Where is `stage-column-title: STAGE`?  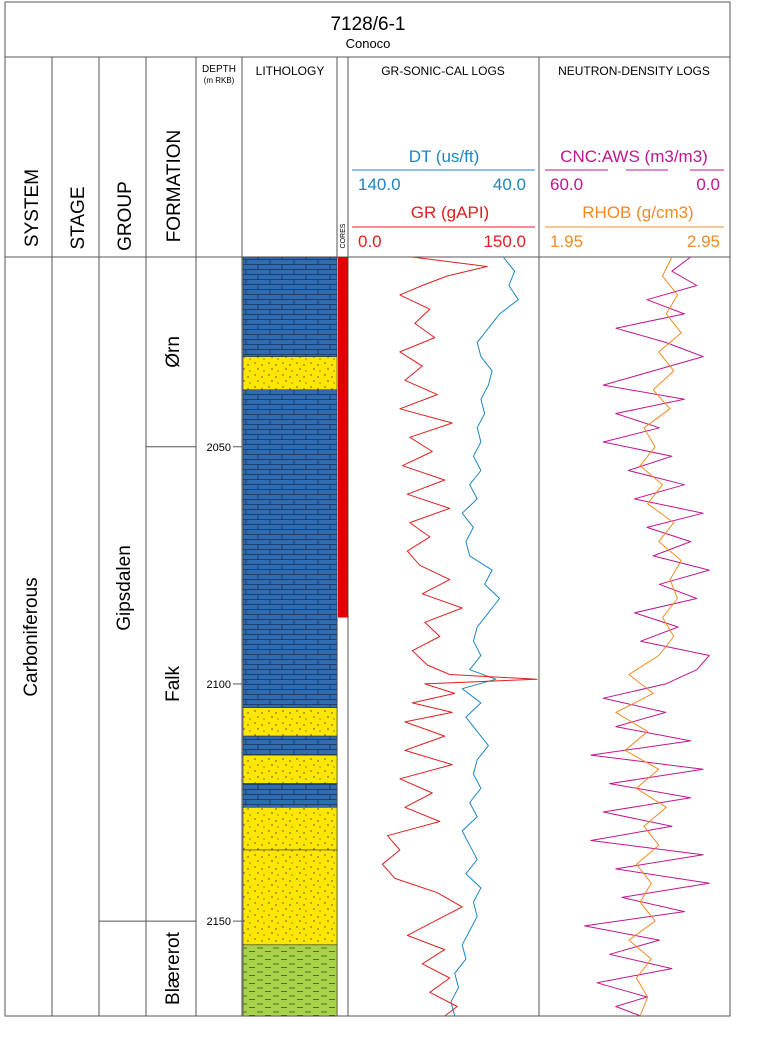 stage-column-title: STAGE is located at coordinates (78, 218).